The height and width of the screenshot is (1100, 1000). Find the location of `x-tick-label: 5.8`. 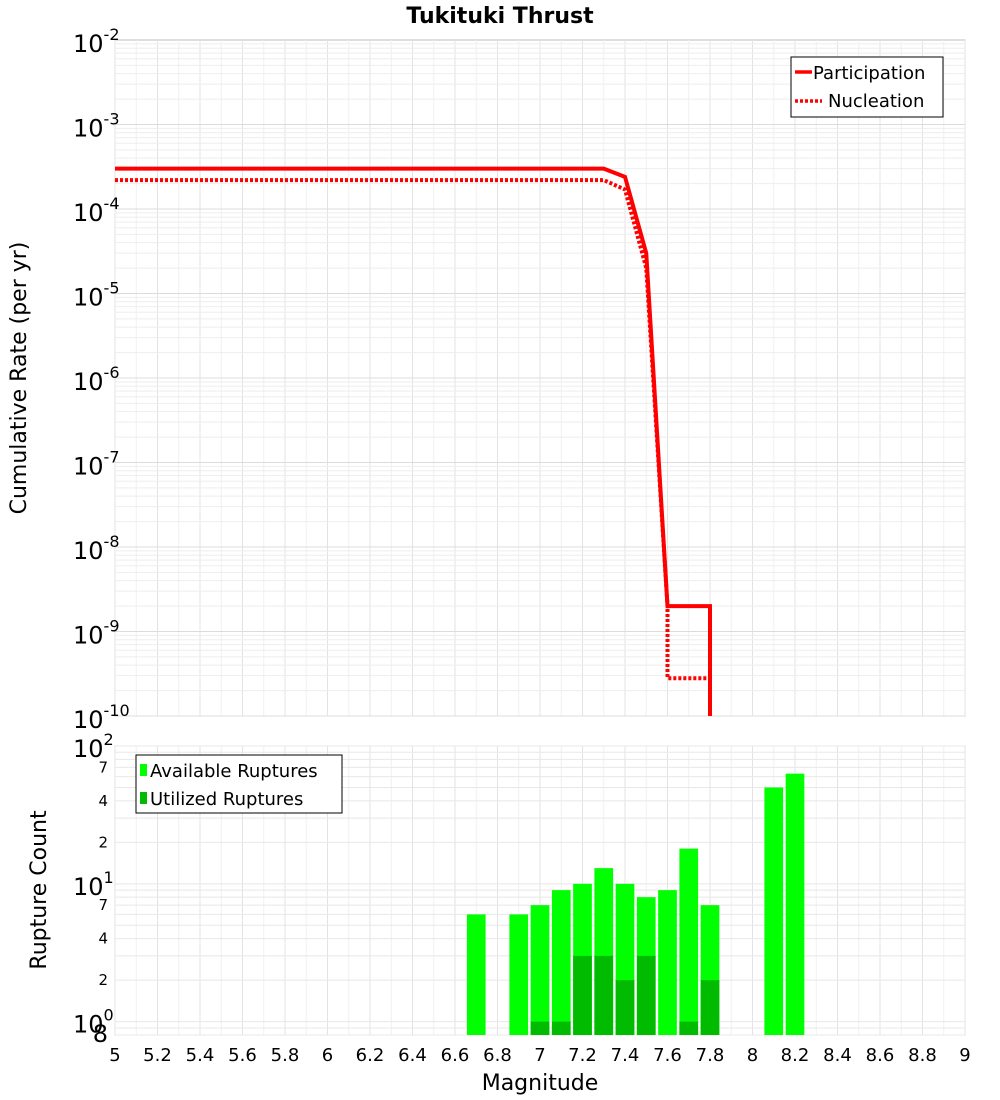

x-tick-label: 5.8 is located at coordinates (285, 1055).